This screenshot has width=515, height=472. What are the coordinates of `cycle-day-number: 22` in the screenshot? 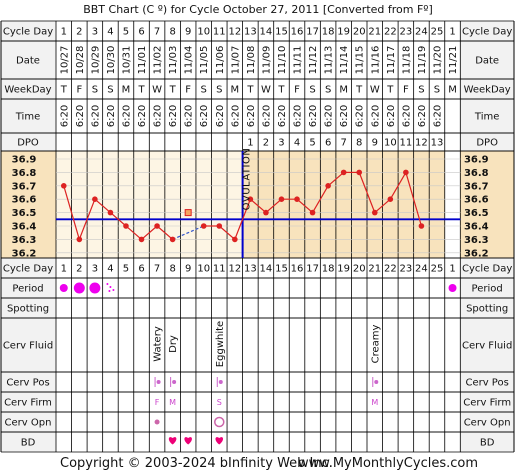 It's located at (390, 269).